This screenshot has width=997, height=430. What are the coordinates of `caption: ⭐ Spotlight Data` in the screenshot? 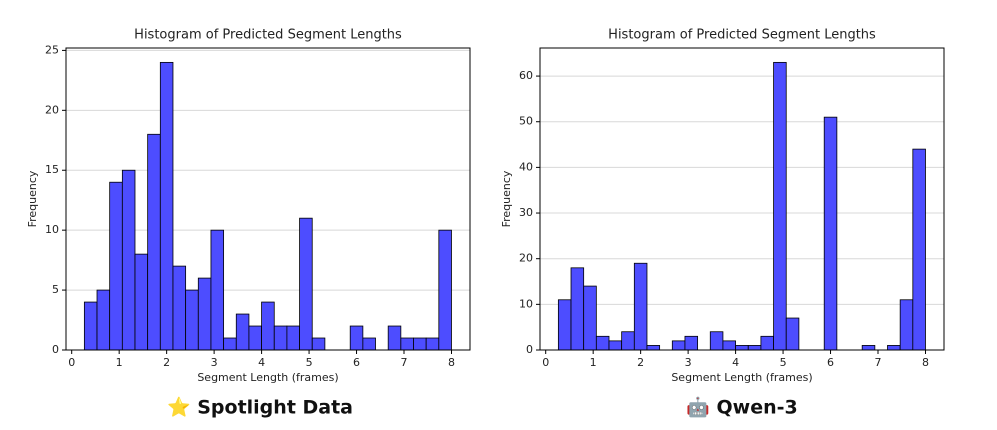 It's located at (260, 407).